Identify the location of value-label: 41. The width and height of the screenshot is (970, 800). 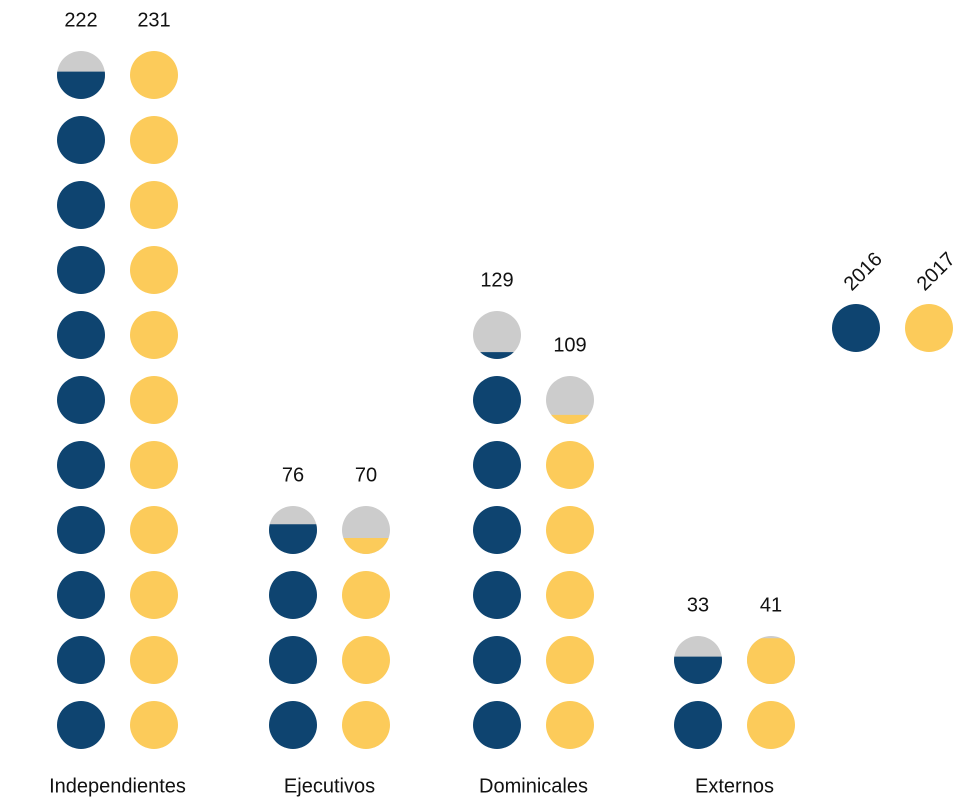
(771, 605).